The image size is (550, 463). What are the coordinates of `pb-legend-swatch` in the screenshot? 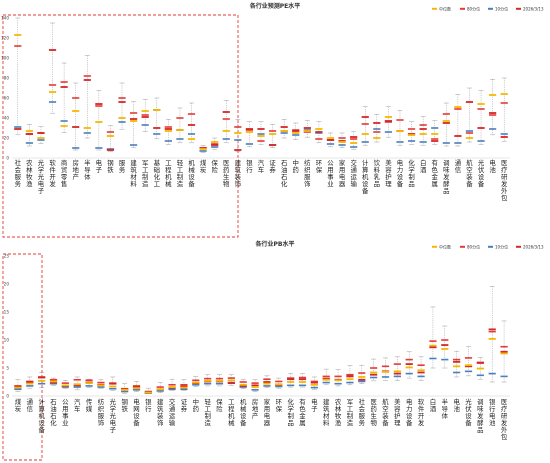 It's located at (490, 246).